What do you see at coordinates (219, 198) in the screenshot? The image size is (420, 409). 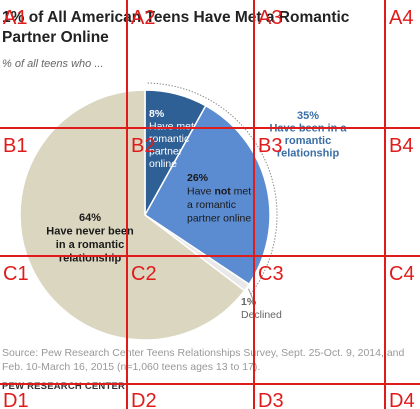 I see `slice-label-not-met-online: 26% Have not met a romantic partner online` at bounding box center [219, 198].